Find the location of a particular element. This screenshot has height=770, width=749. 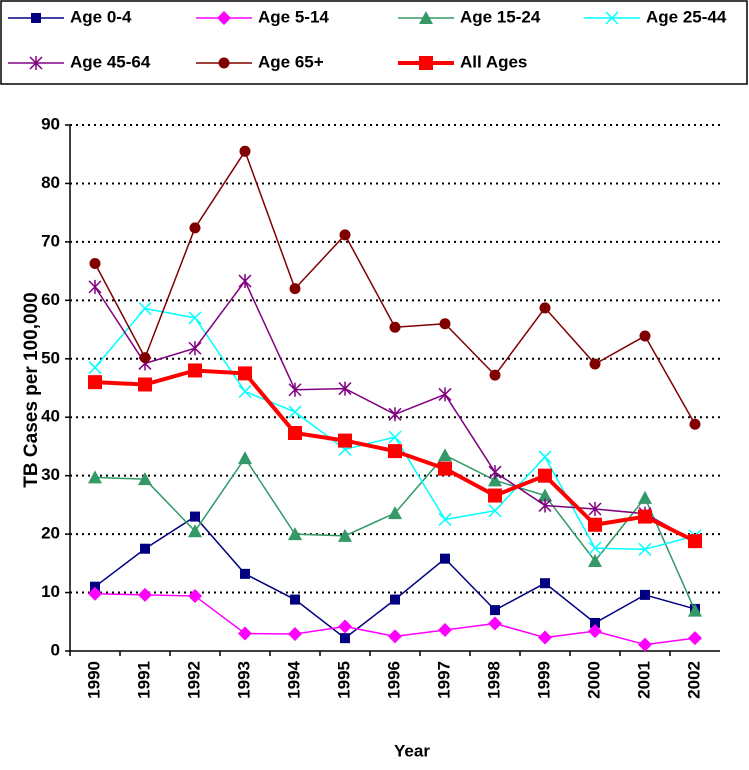

legend-label: Age 15-24 is located at coordinates (500, 16).